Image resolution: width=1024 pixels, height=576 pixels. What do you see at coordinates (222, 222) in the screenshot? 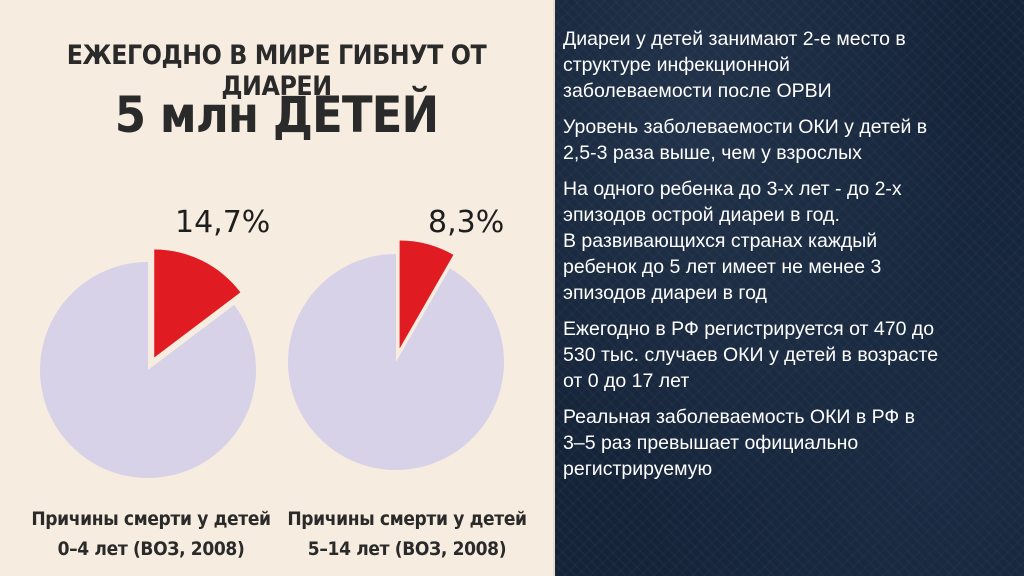
I see `pie-slice-label: 14,7%` at bounding box center [222, 222].